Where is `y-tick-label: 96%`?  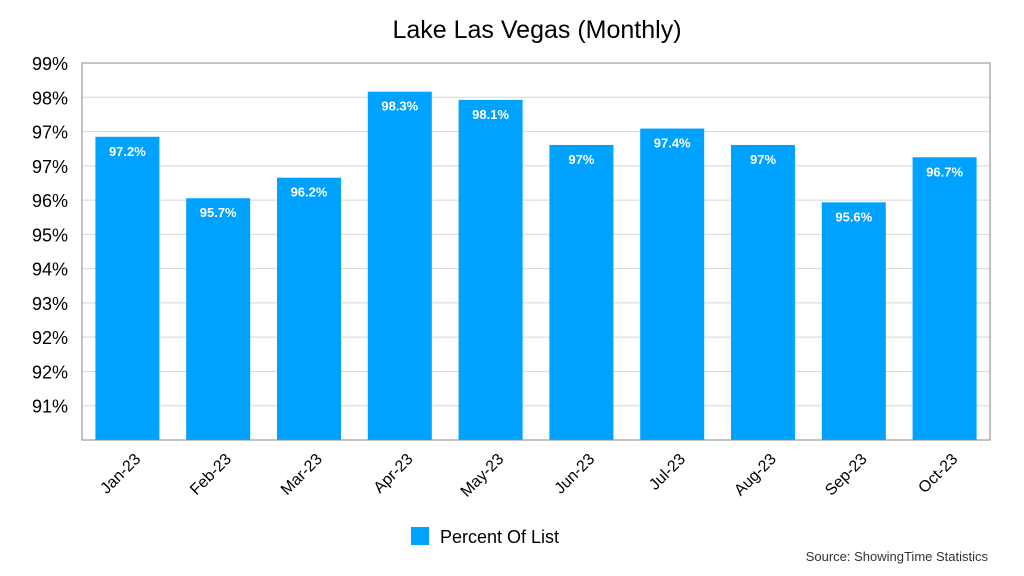 y-tick-label: 96% is located at coordinates (50, 201).